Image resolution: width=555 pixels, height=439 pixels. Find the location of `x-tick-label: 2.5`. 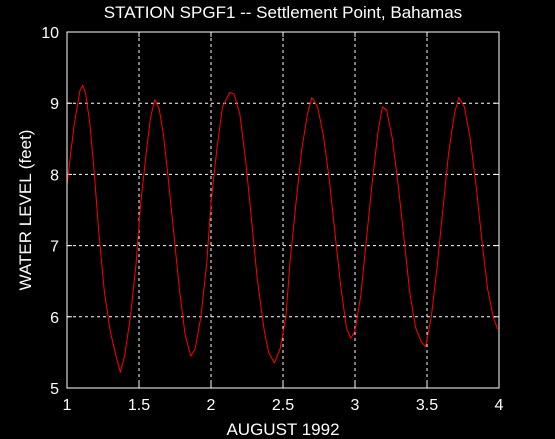

x-tick-label: 2.5 is located at coordinates (283, 405).